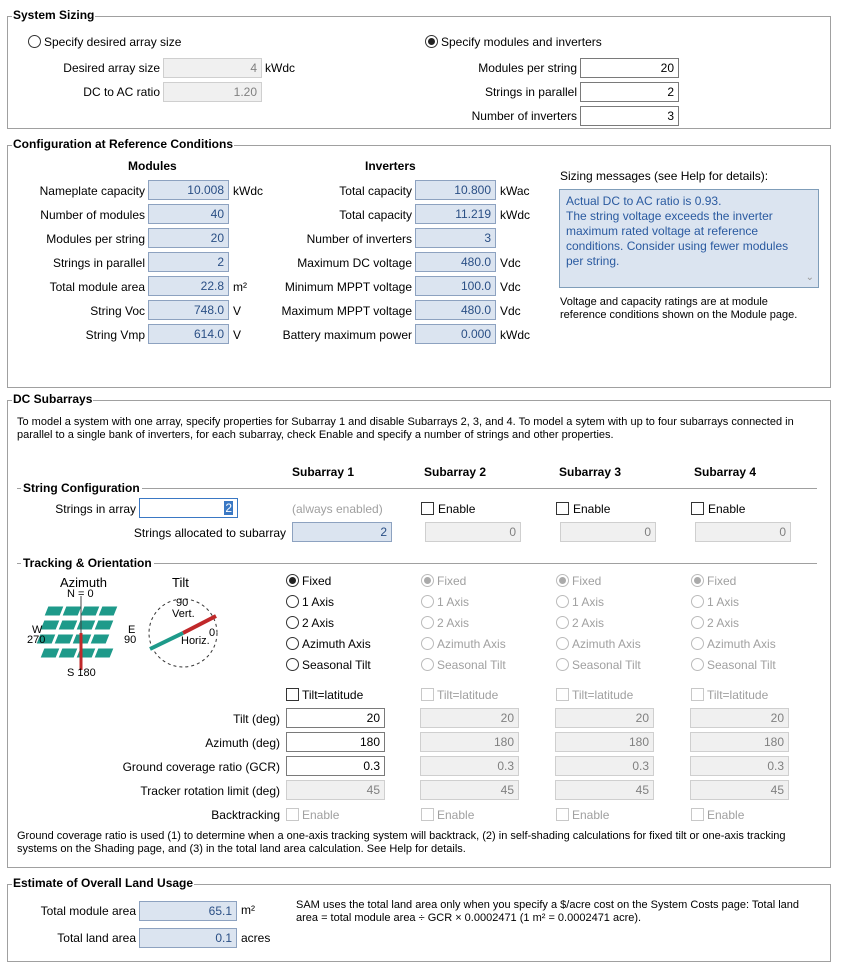 The height and width of the screenshot is (968, 842). I want to click on azimuth-deg-label: Azimuth (deg), so click(242, 743).